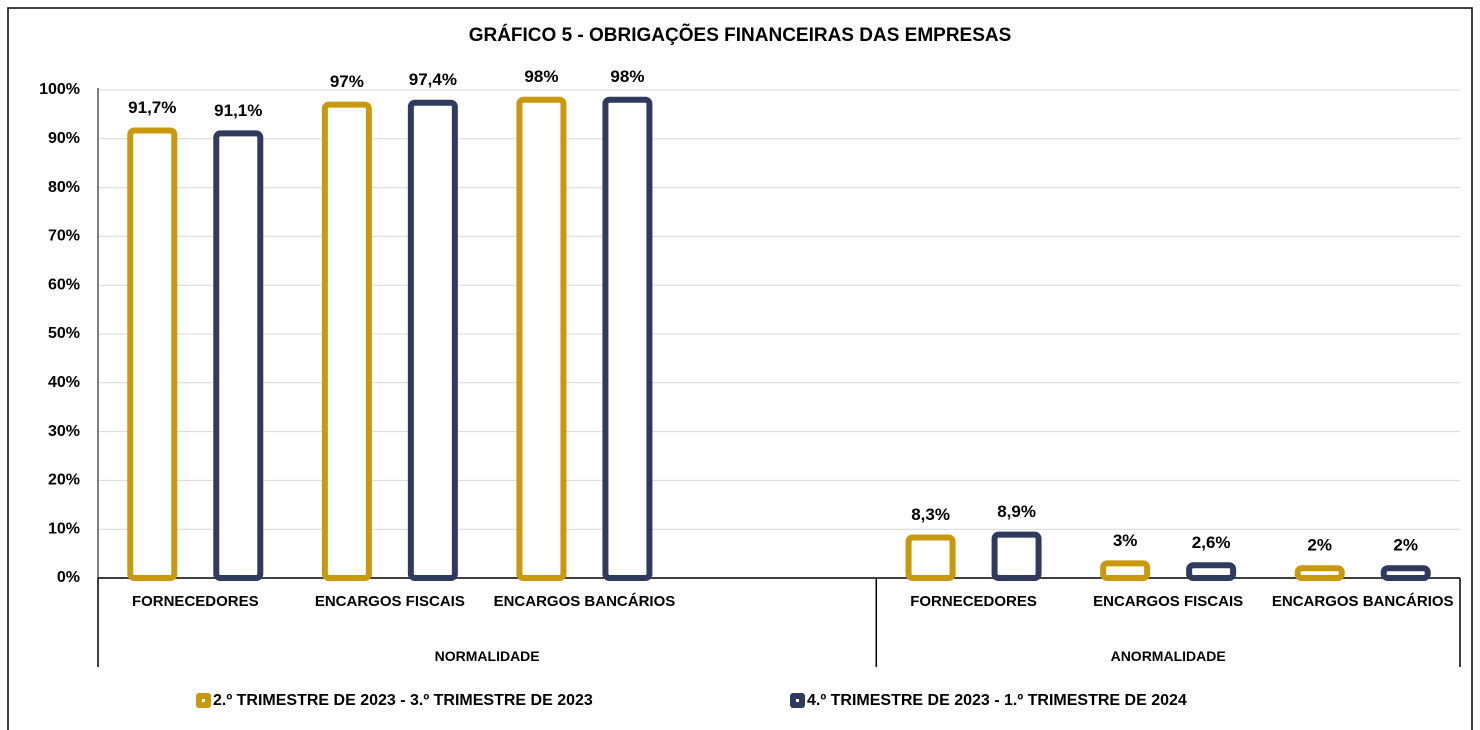  I want to click on data-label: 97%, so click(347, 81).